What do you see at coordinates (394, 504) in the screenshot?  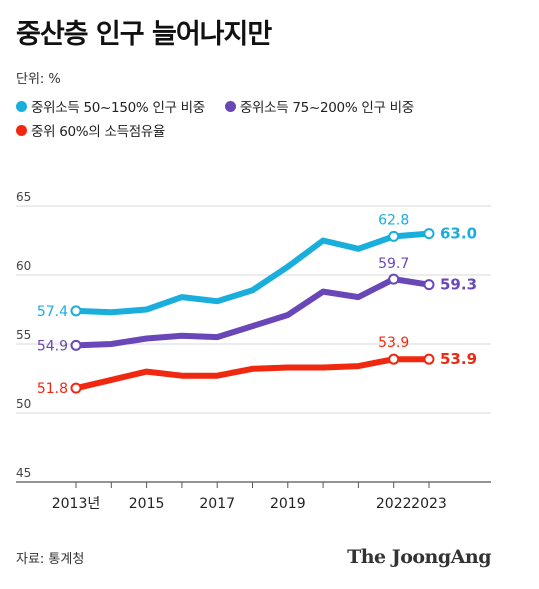 I see `x-tick-label-2022: 2022` at bounding box center [394, 504].